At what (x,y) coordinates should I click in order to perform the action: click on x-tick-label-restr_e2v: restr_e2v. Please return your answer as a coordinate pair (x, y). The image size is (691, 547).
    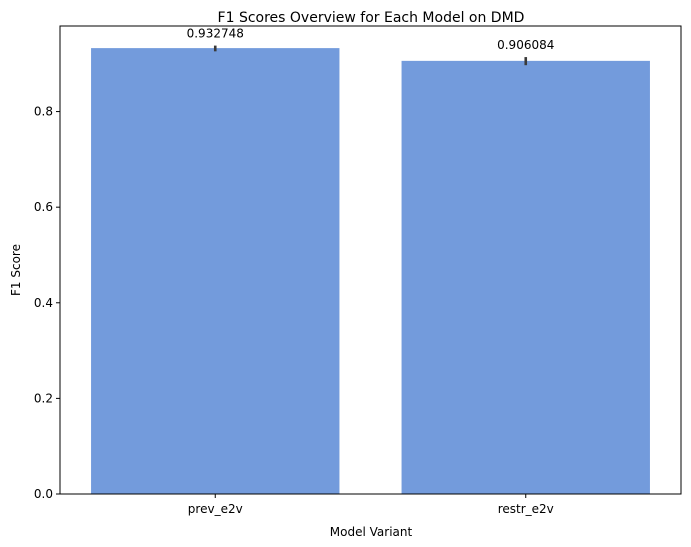
    Looking at the image, I should click on (526, 509).